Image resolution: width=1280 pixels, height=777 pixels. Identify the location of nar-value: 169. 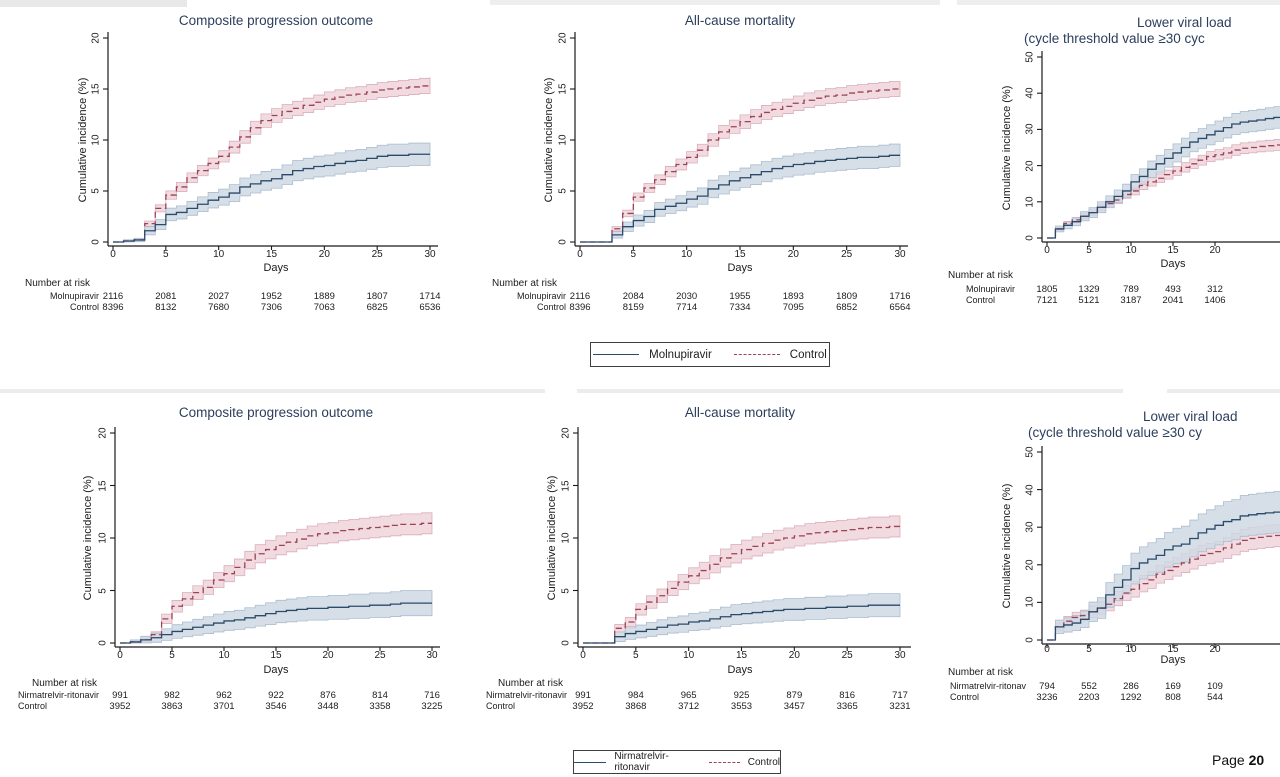
(1173, 686).